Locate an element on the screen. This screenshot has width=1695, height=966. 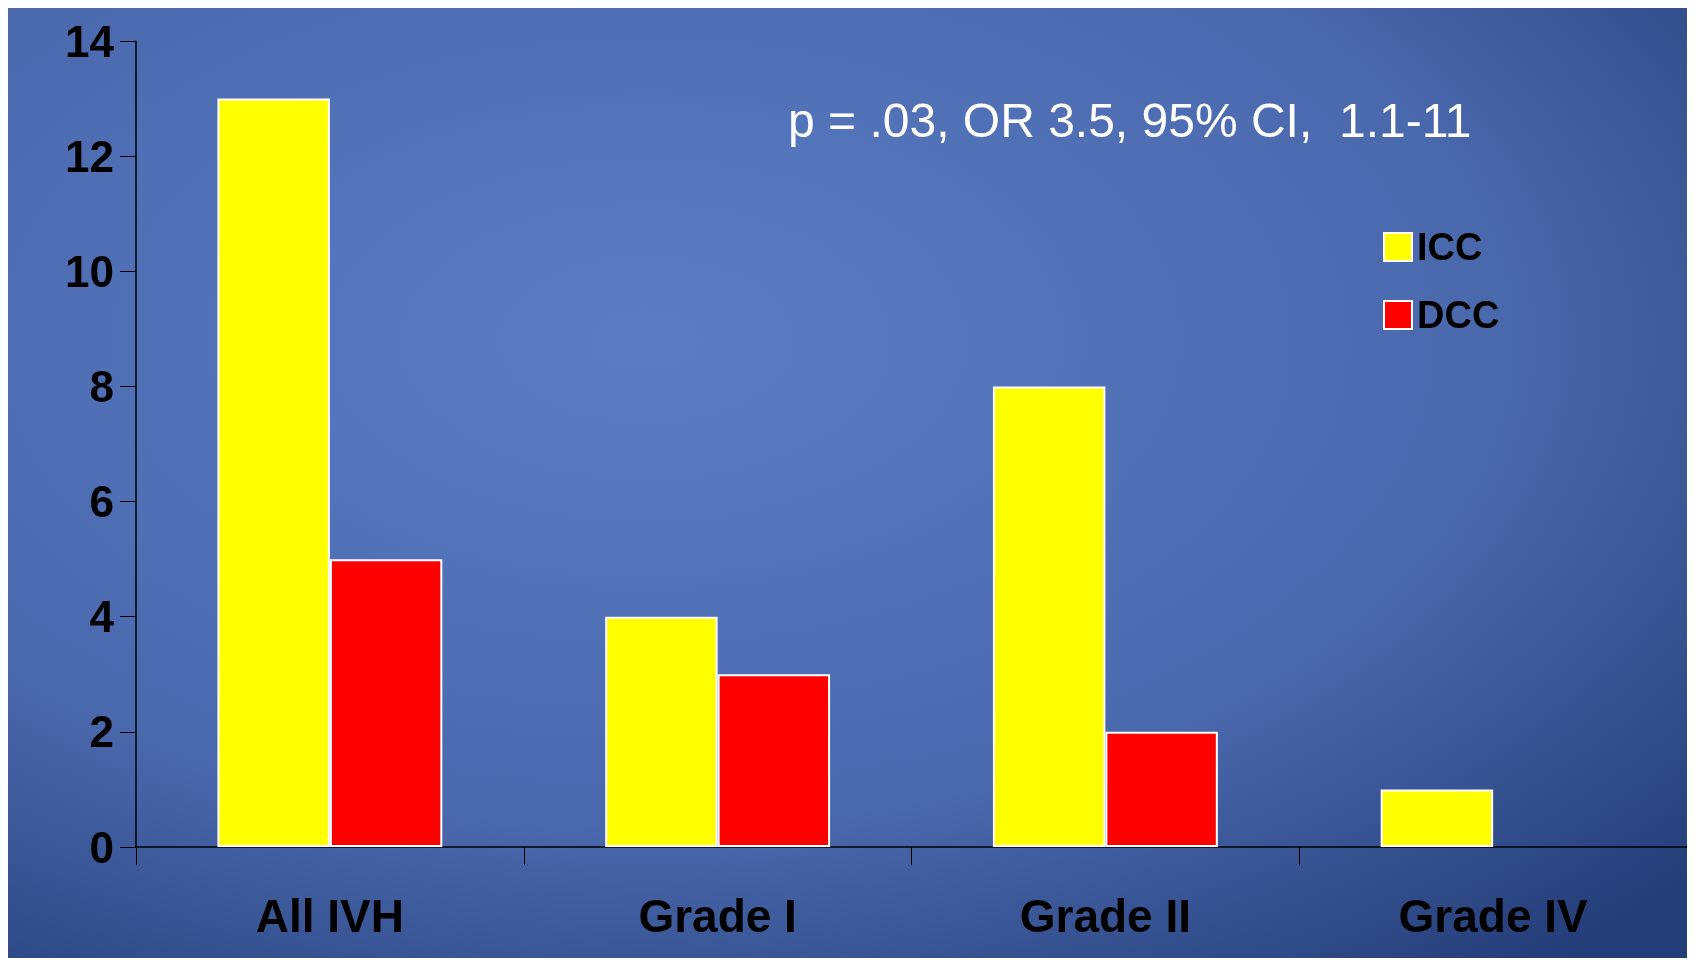
y-tick-label: 14 is located at coordinates (90, 41).